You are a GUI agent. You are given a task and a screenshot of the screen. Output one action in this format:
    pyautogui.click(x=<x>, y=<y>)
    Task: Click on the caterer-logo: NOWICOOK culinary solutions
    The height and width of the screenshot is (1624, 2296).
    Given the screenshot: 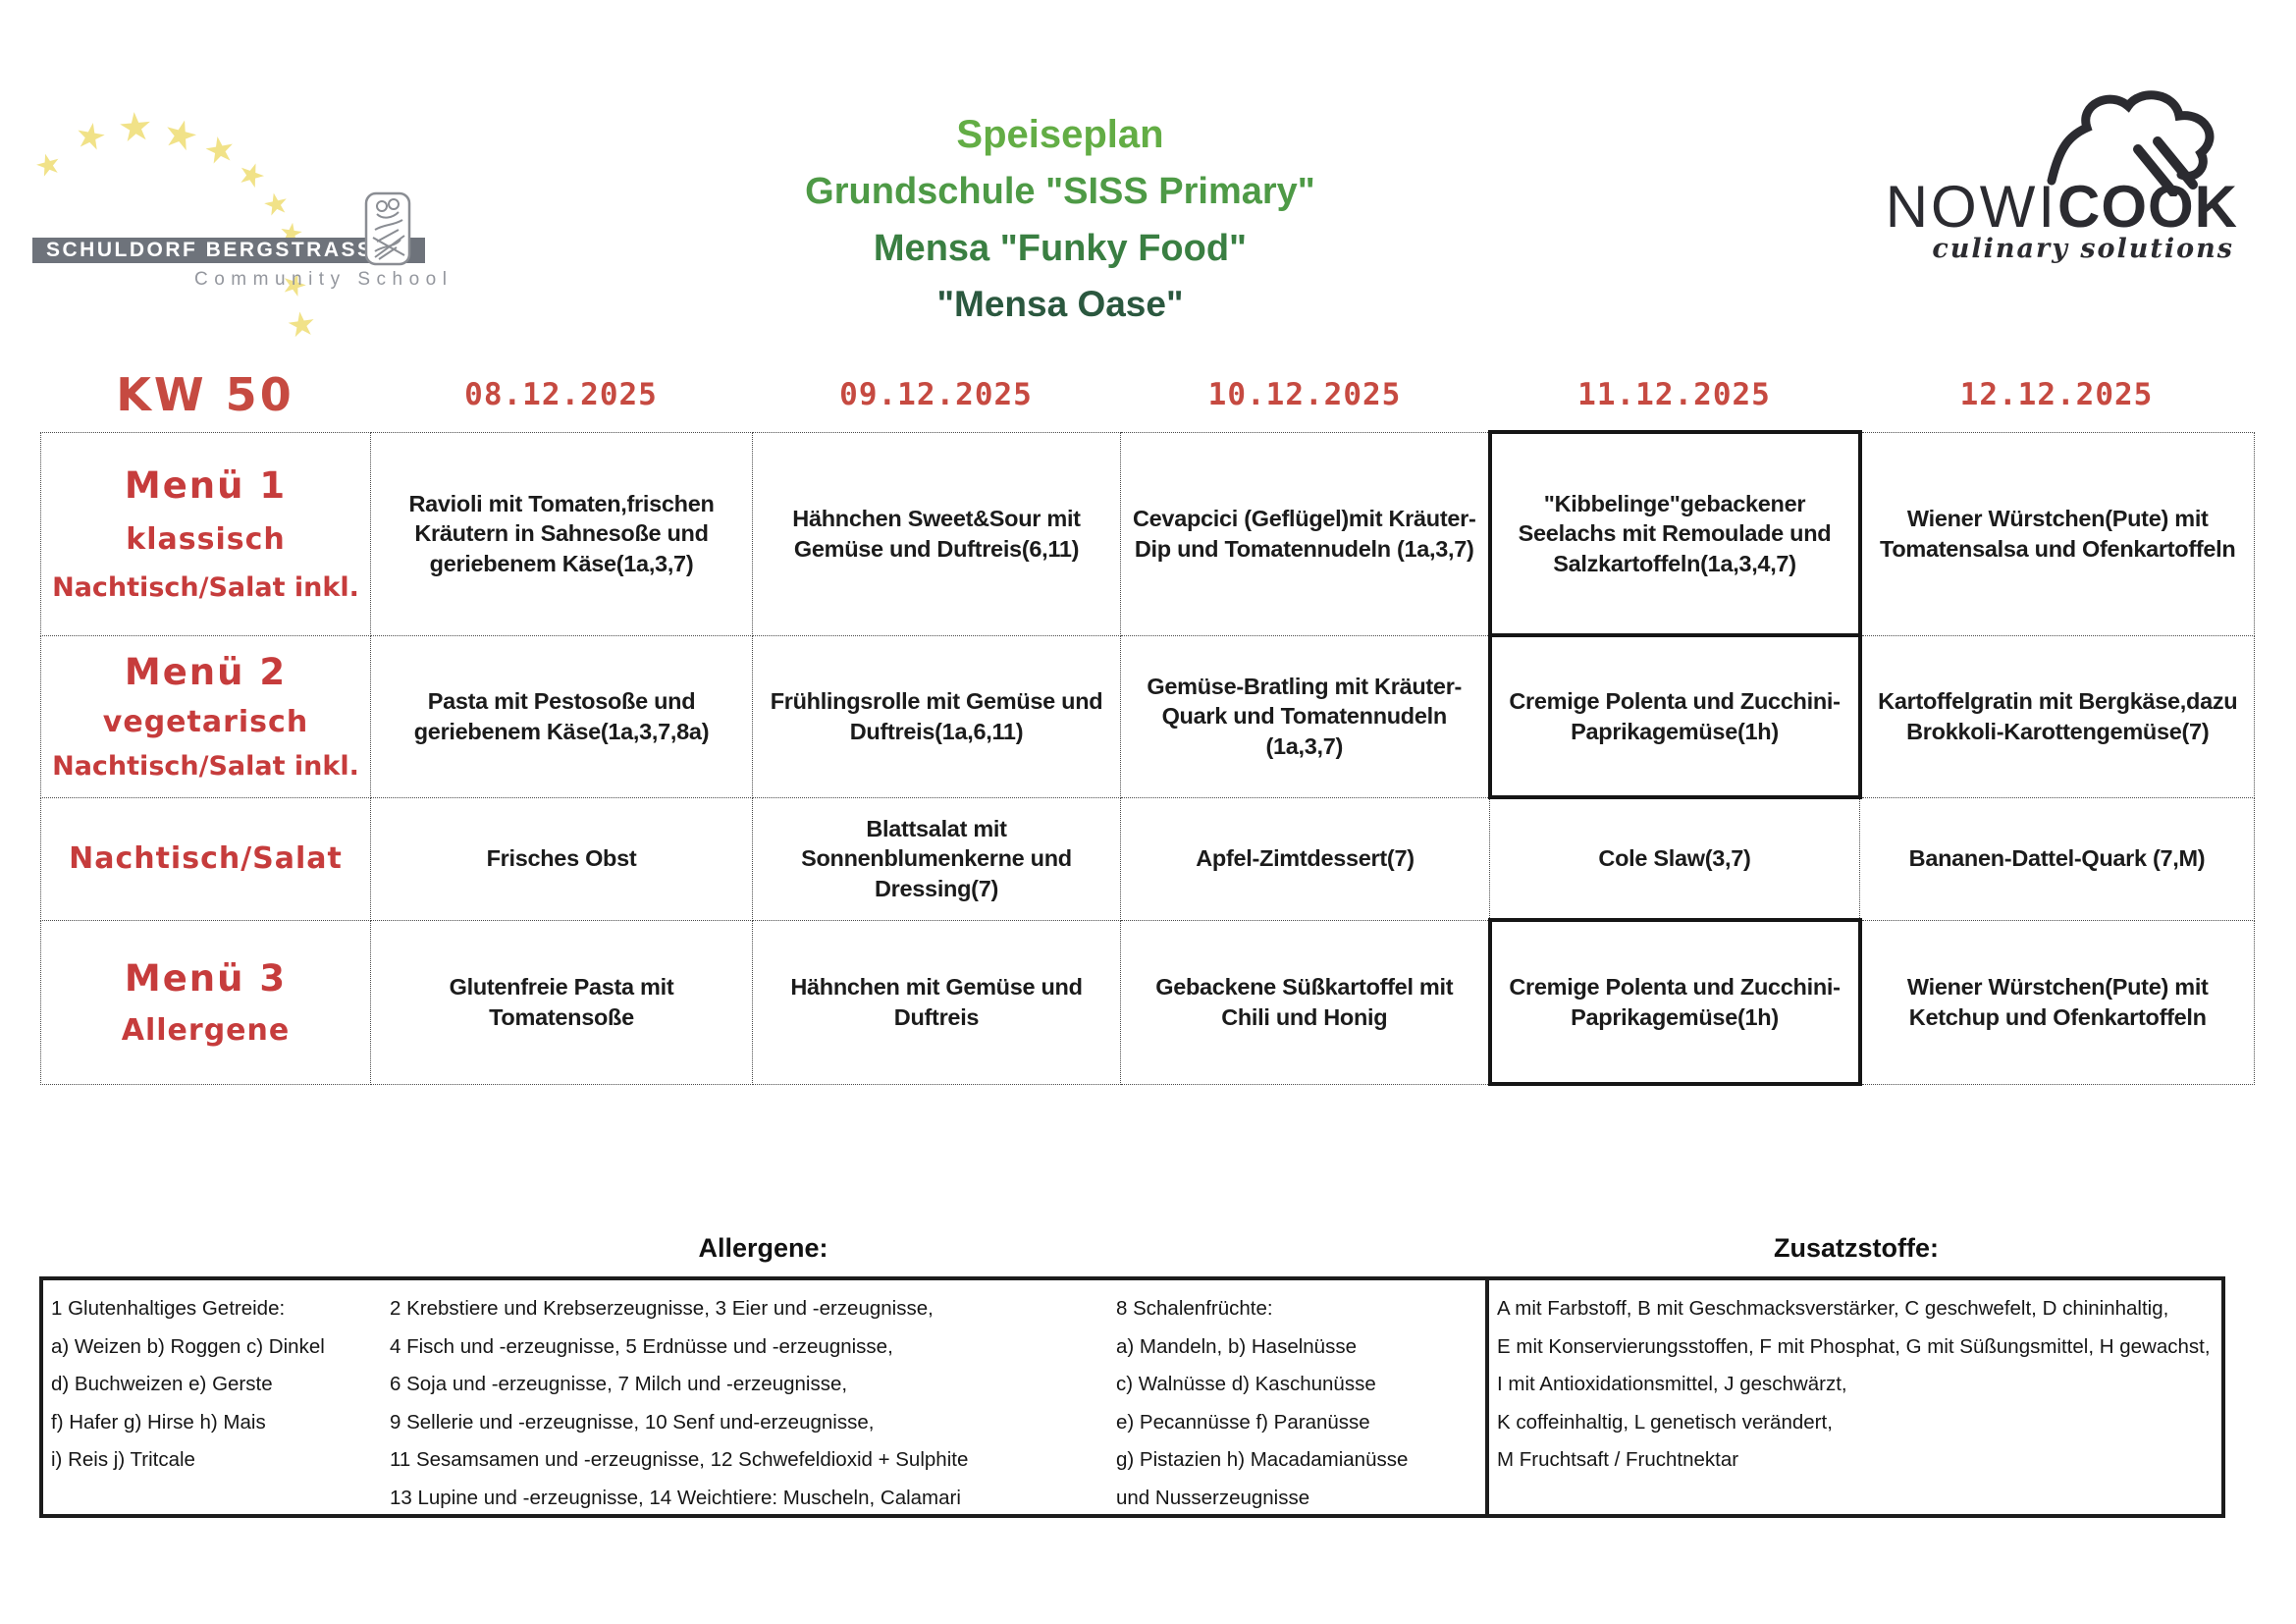 What is the action you would take?
    pyautogui.click(x=2002, y=179)
    